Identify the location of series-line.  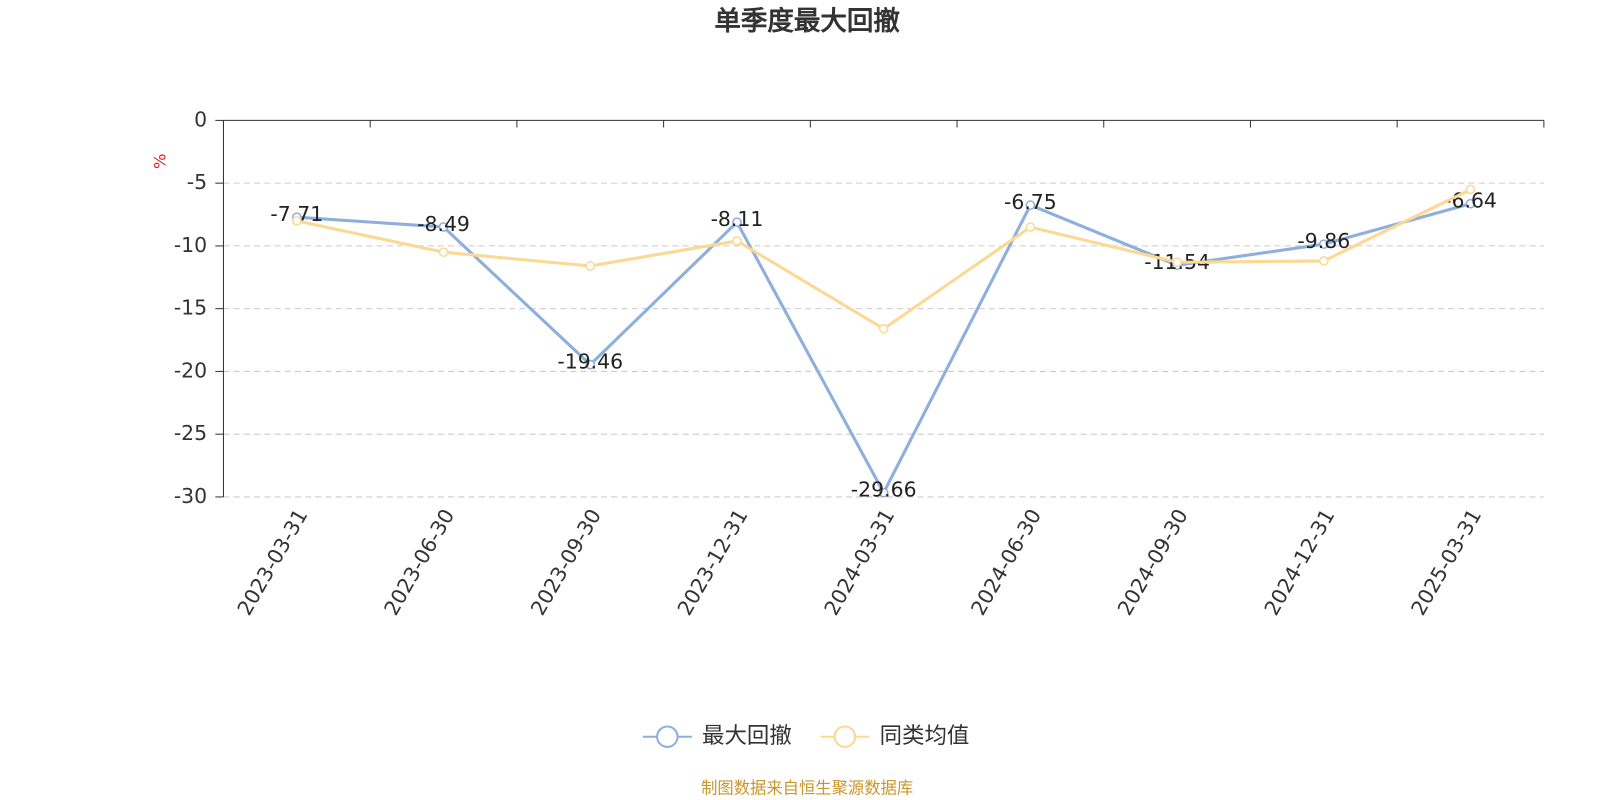
(884, 259).